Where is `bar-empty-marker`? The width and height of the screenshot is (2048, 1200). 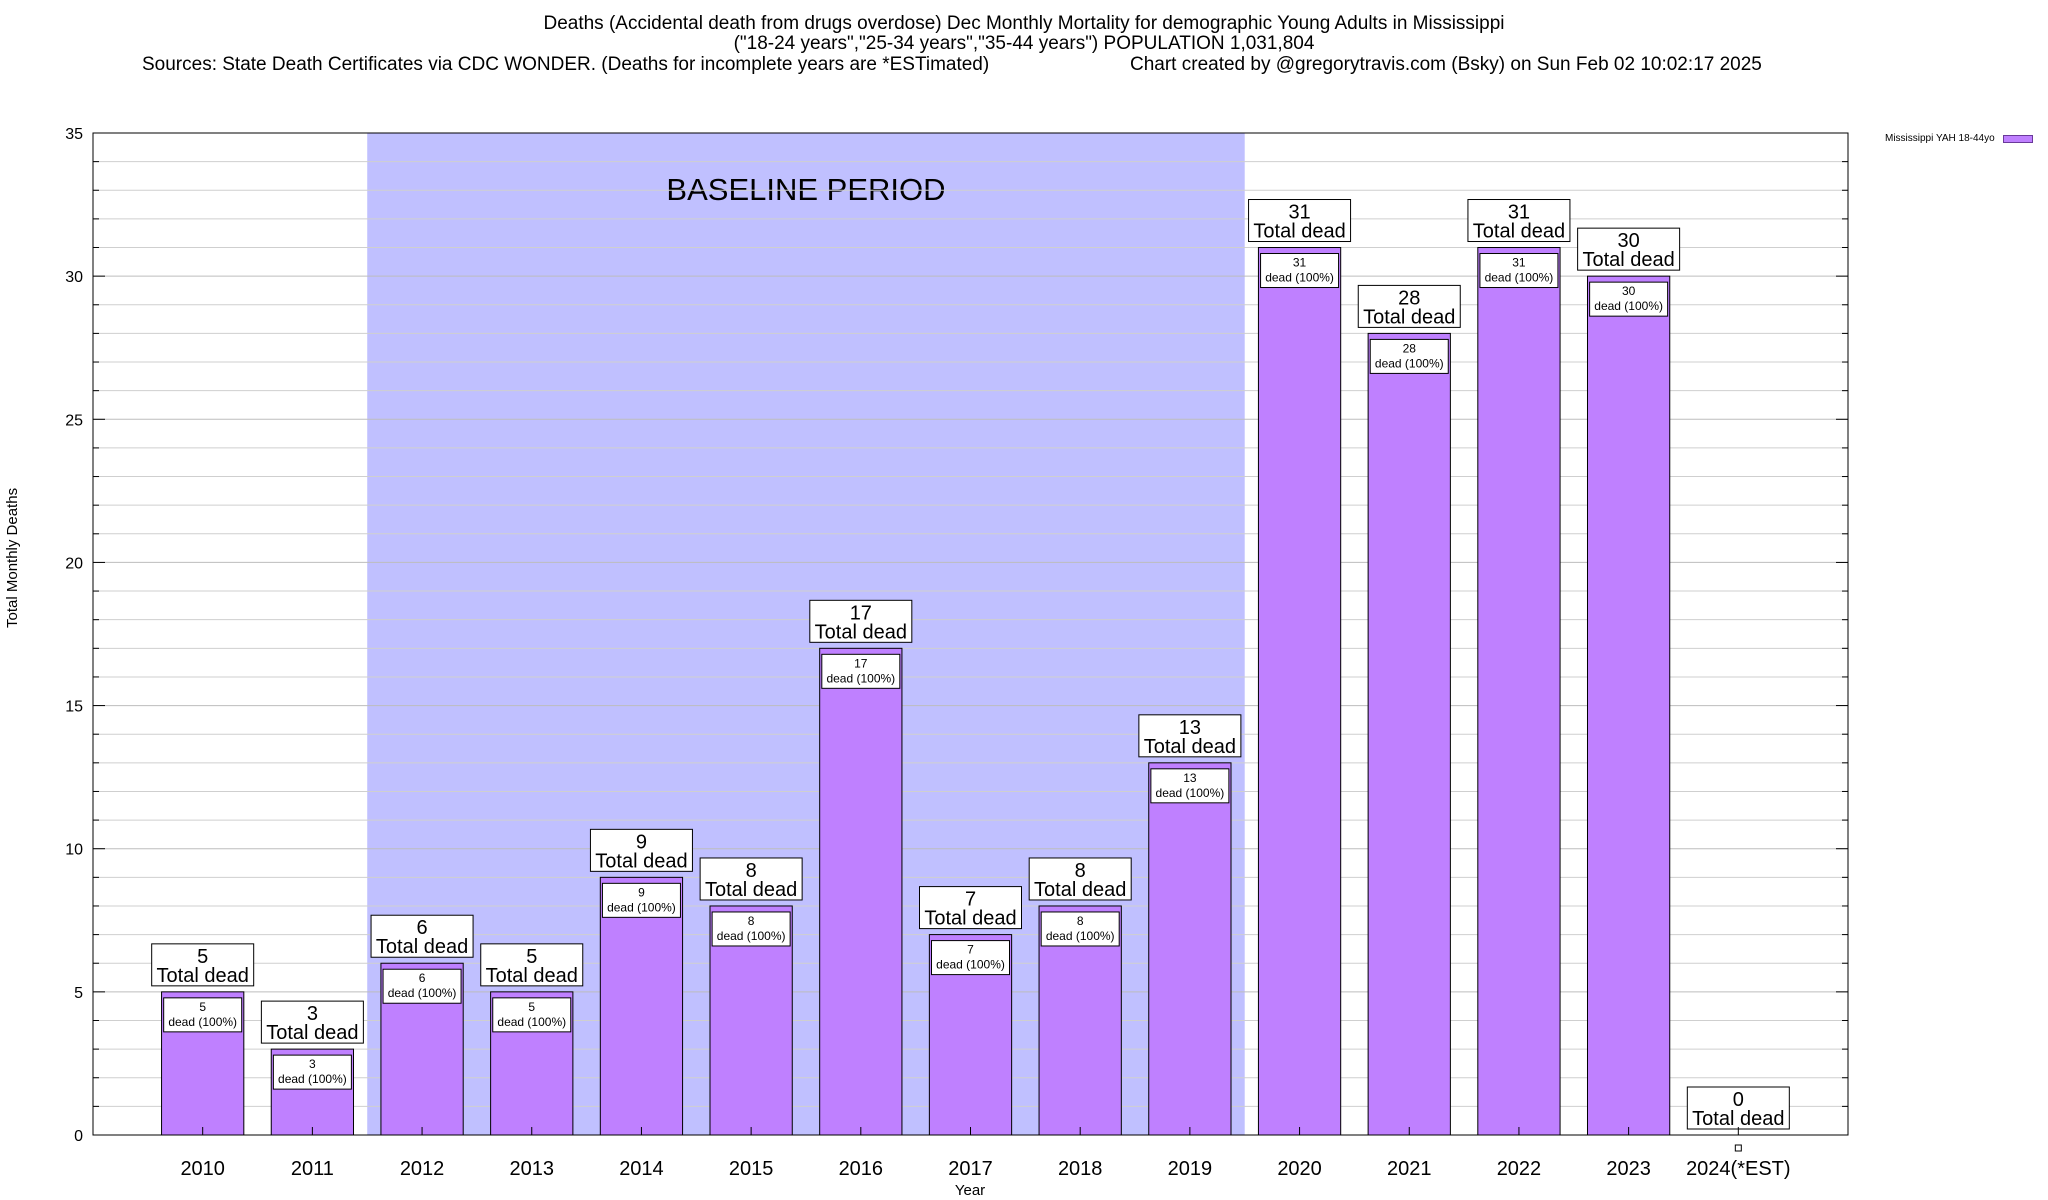 bar-empty-marker is located at coordinates (1738, 1148).